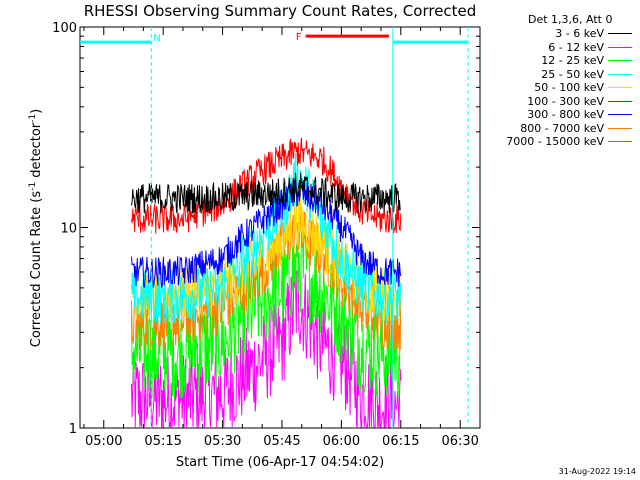  I want to click on legend-item: 7000 - 15000 keV, so click(557, 141).